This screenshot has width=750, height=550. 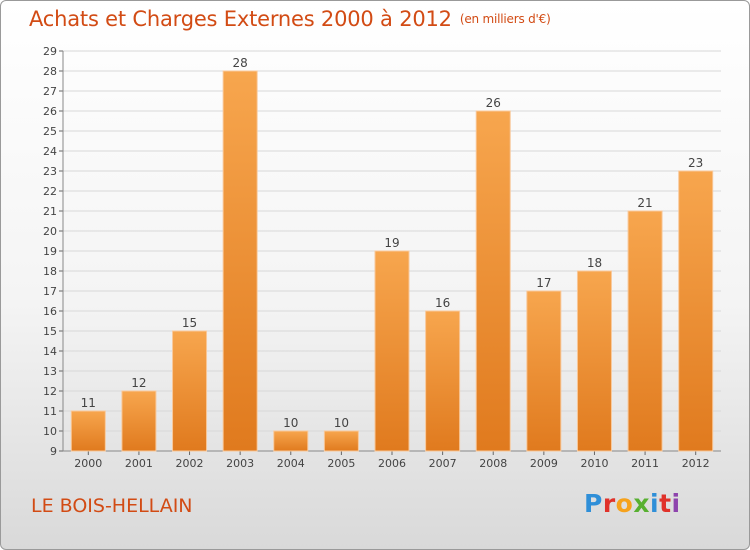 What do you see at coordinates (290, 423) in the screenshot?
I see `data-label-2004: 10` at bounding box center [290, 423].